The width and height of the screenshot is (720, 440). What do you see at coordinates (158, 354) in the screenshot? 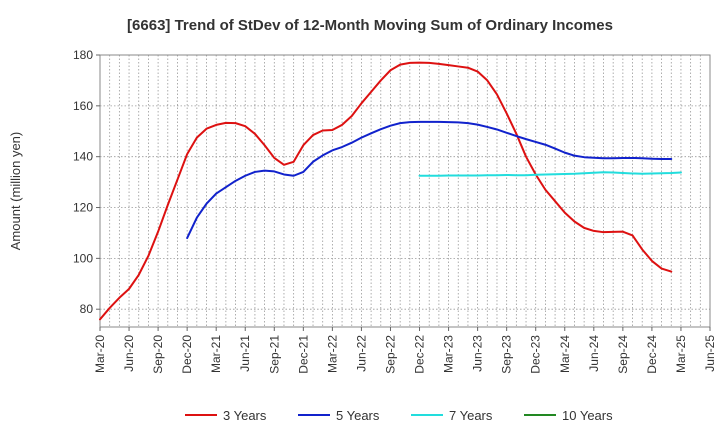
I see `x-tick-label: Sep-20` at bounding box center [158, 354].